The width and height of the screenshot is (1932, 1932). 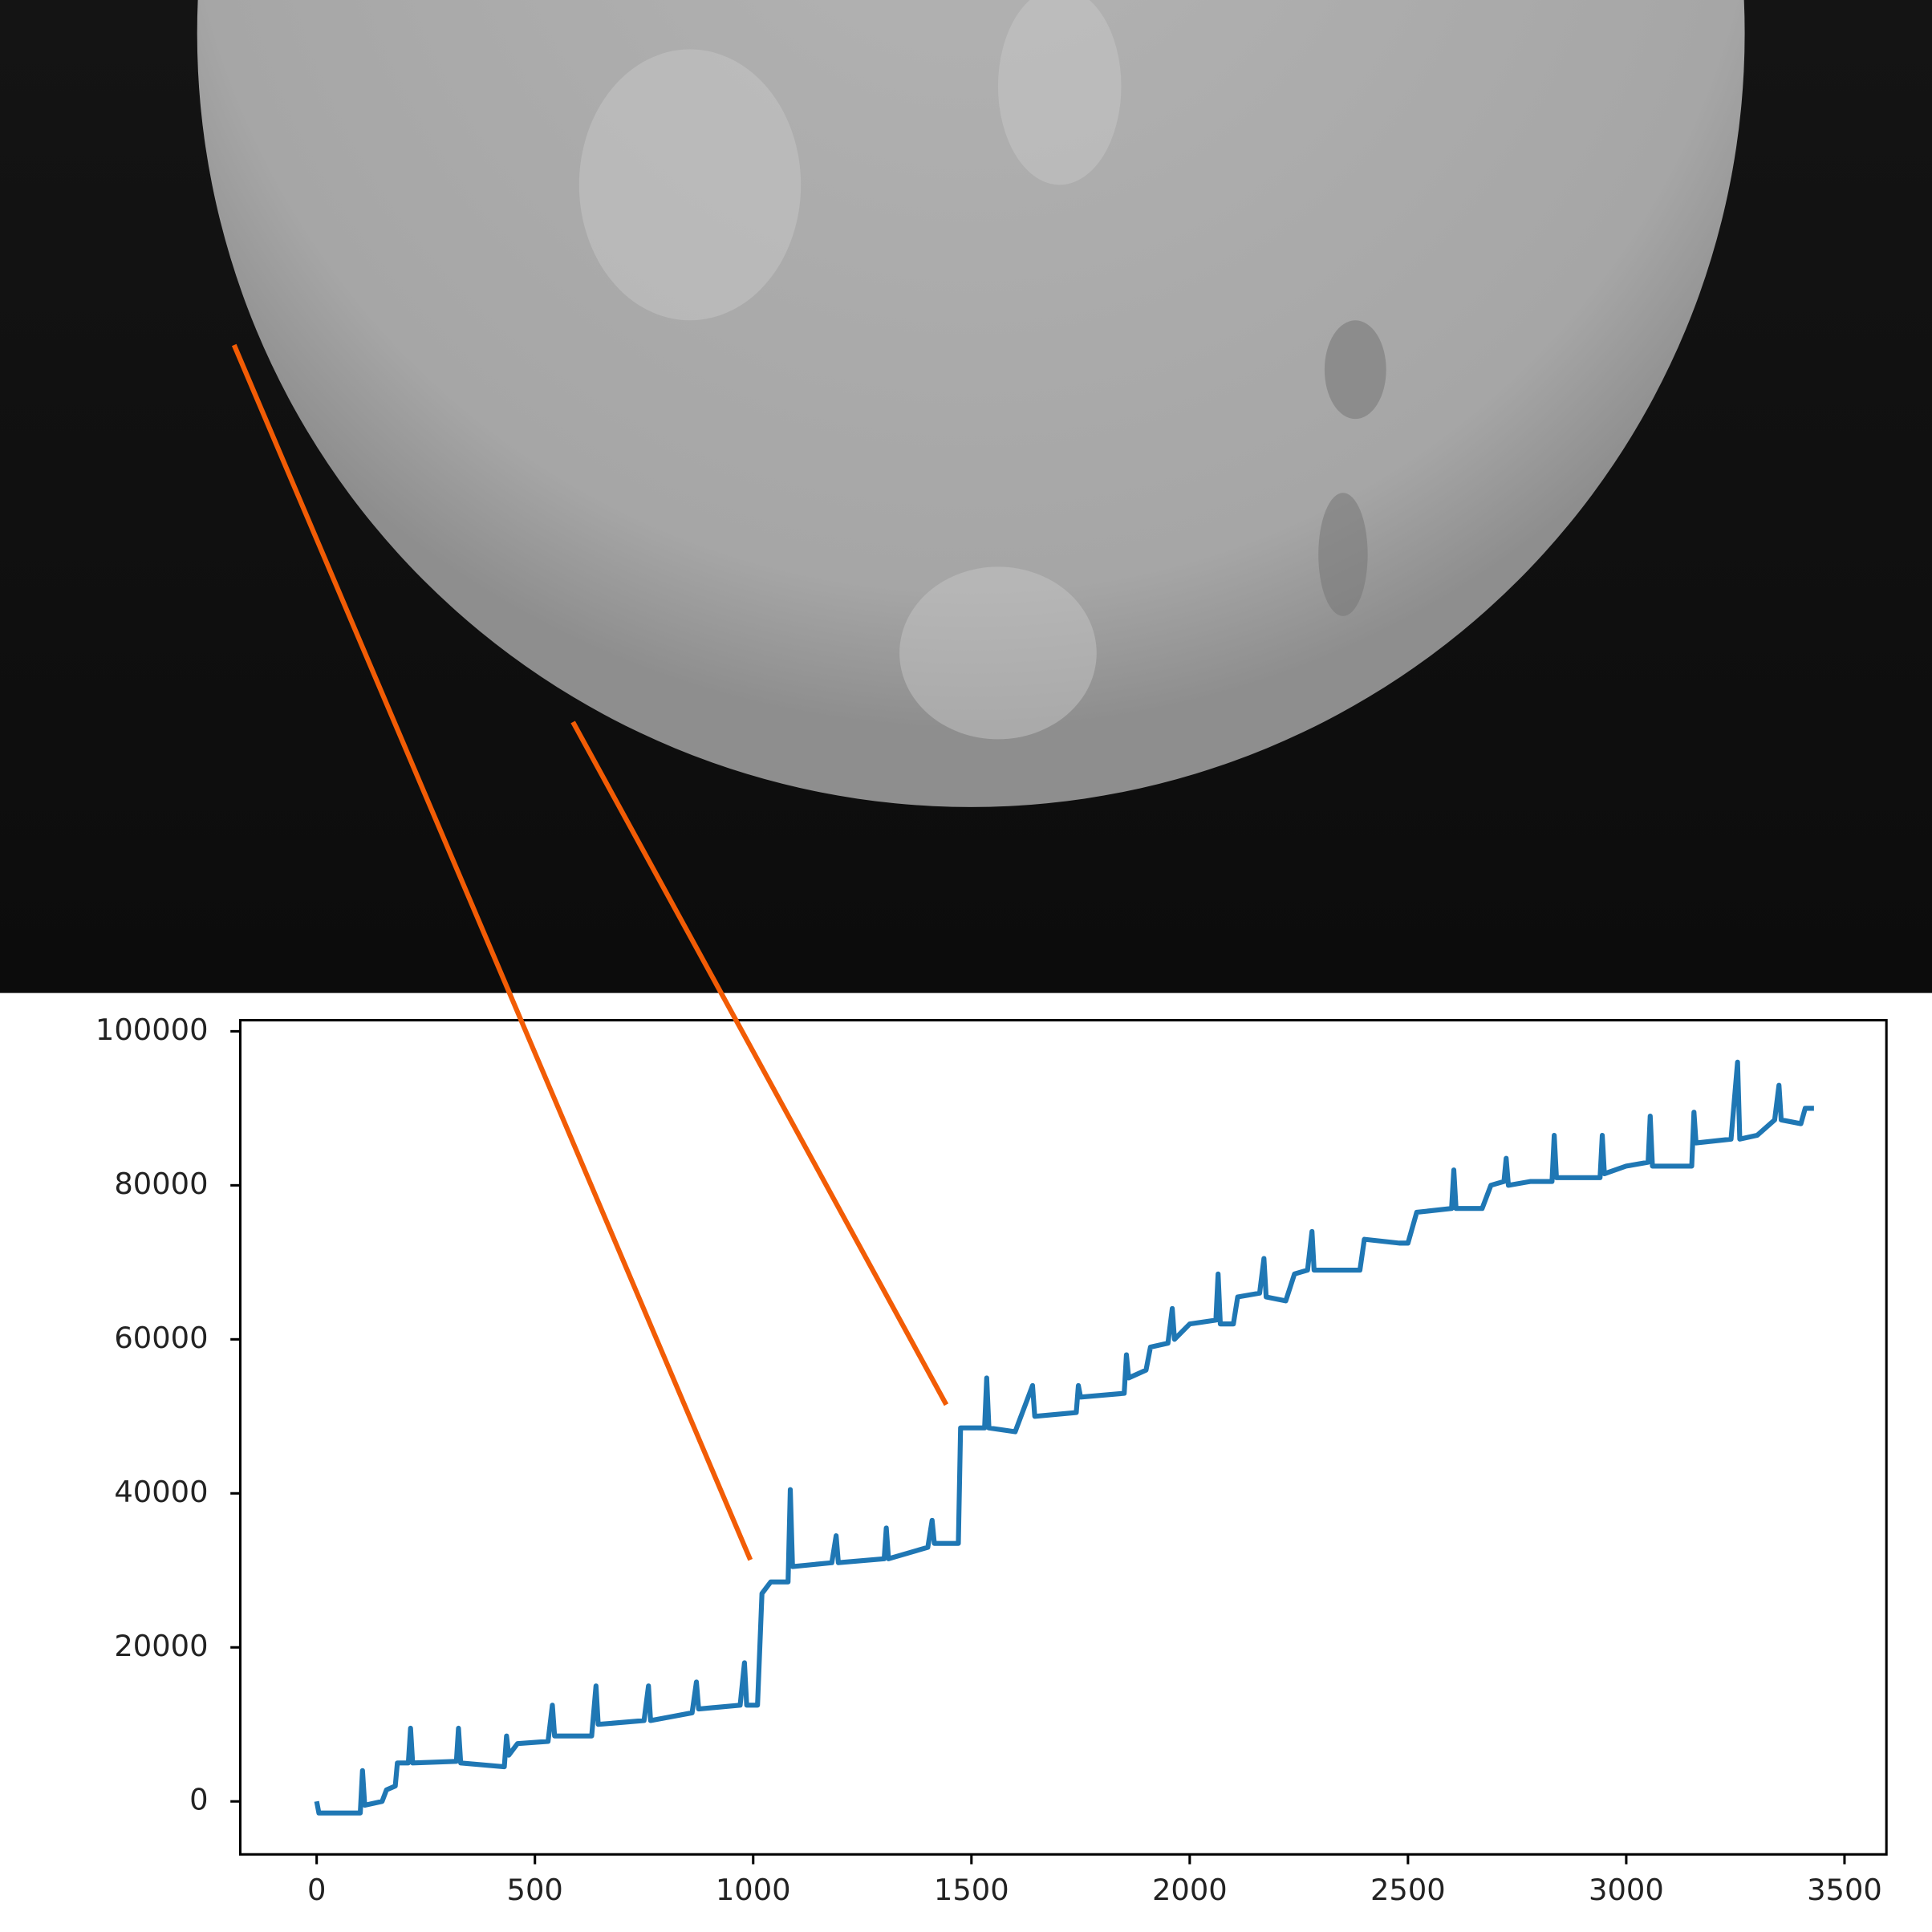 I want to click on y-tick-label: 40000, so click(x=161, y=1492).